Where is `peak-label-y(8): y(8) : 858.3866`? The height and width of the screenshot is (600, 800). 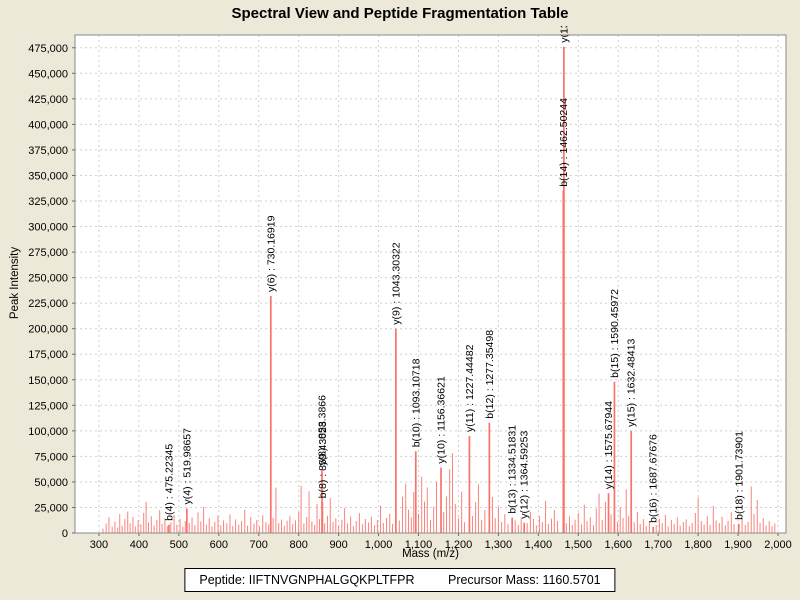
peak-label-y(8): y(8) : 858.3866 is located at coordinates (323, 430).